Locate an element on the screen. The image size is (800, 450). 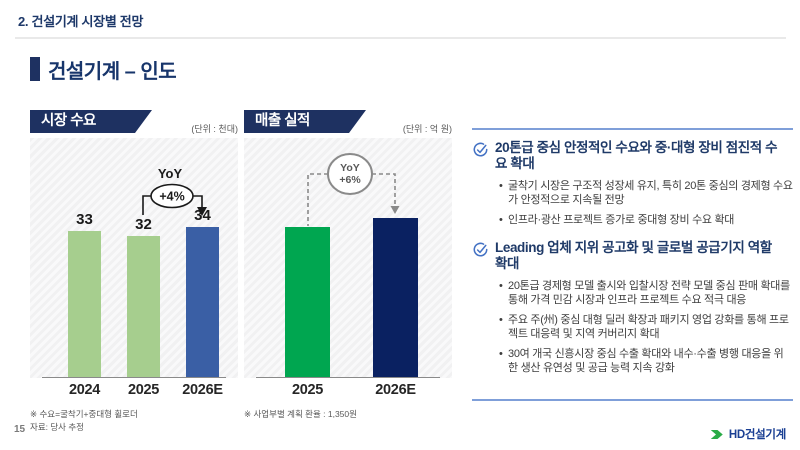
insight-heading: 20톤급 중심 안정적인 수요와 중·대형 장비 점진적 수요 확대 is located at coordinates (636, 155).